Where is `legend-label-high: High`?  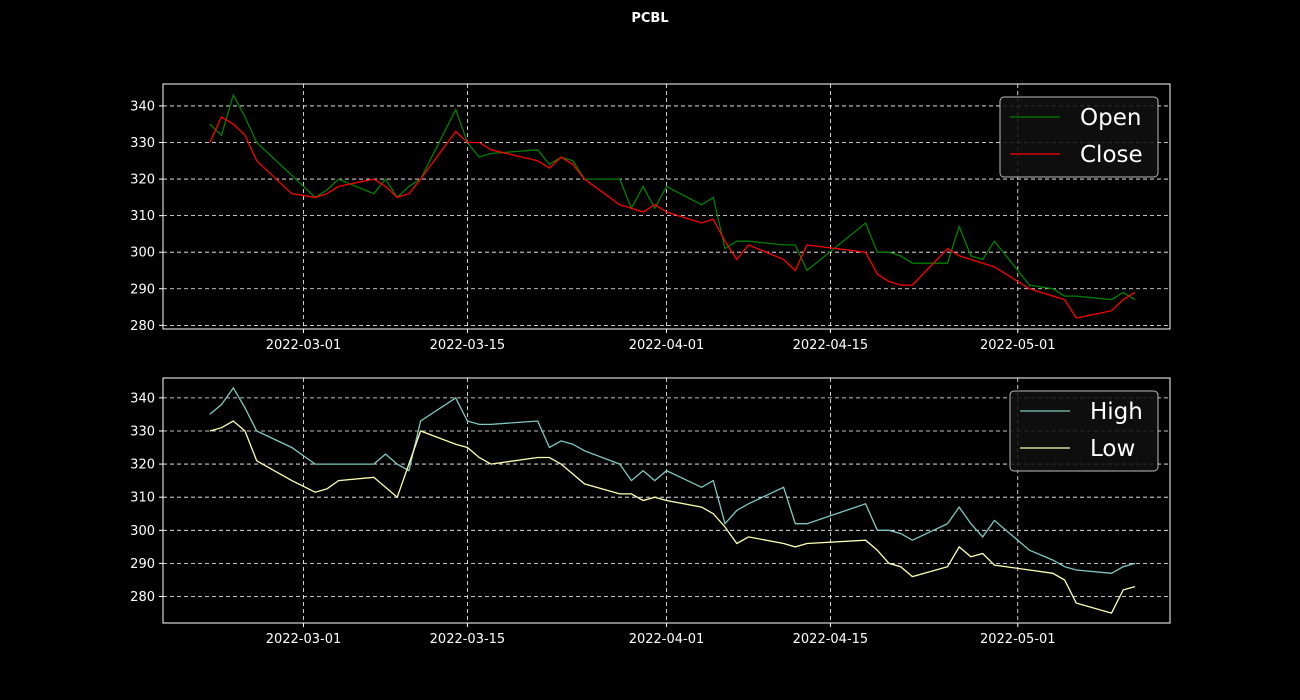
legend-label-high: High is located at coordinates (1116, 412).